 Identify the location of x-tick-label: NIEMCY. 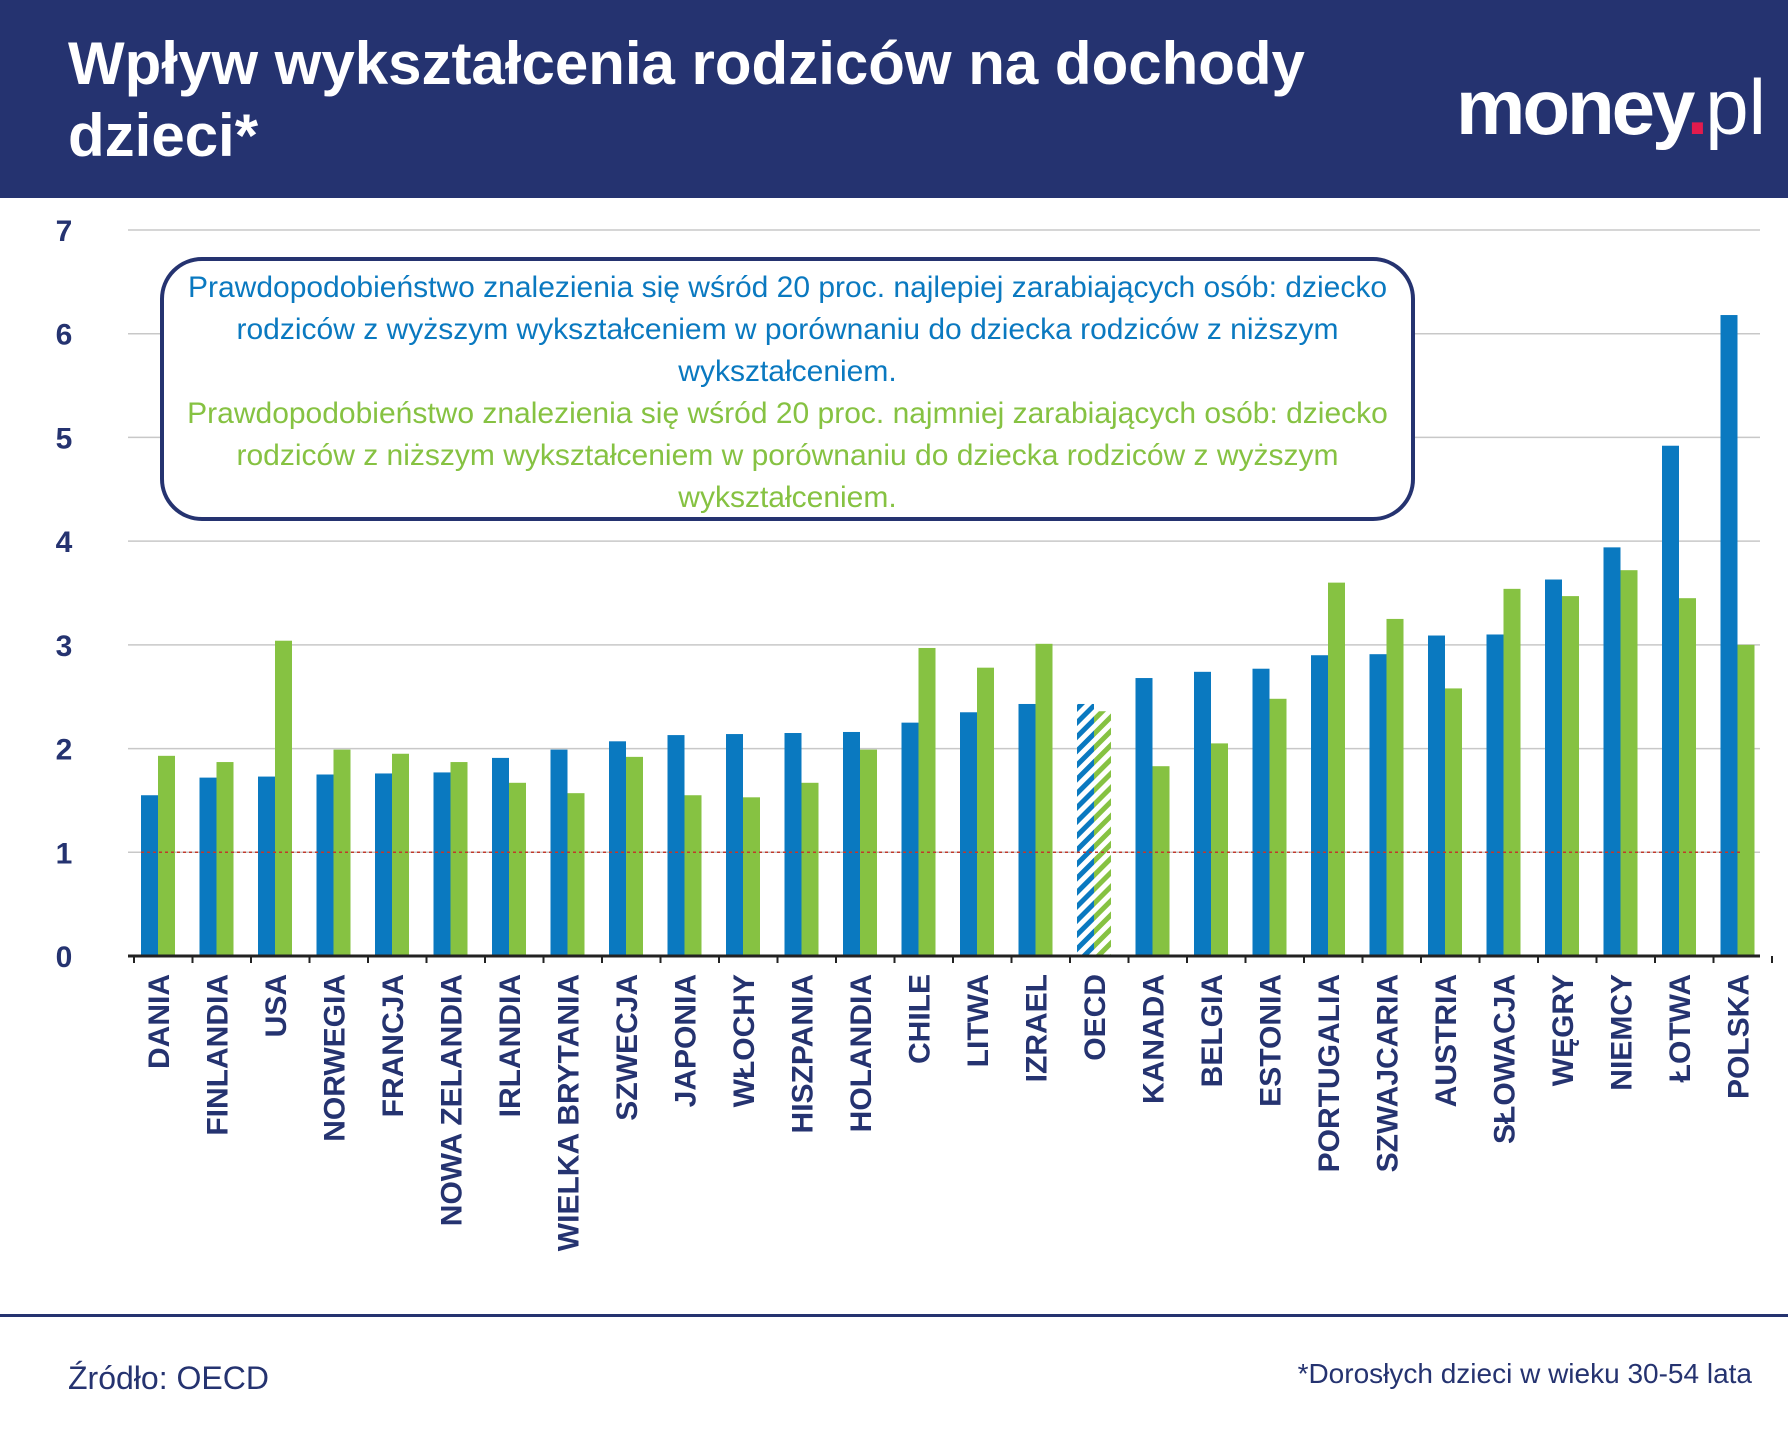
(1622, 1032).